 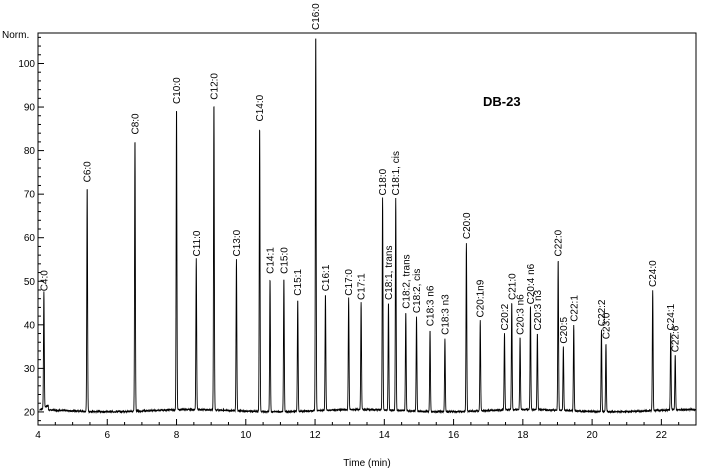 I want to click on peak-label: C13:0, so click(x=237, y=242).